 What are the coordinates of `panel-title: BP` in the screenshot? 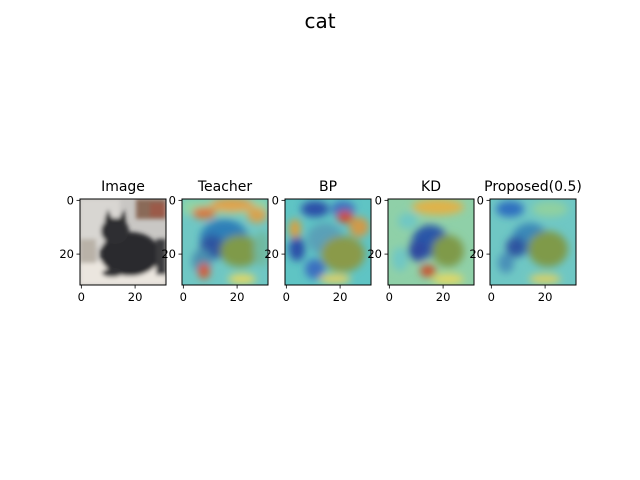 It's located at (328, 187).